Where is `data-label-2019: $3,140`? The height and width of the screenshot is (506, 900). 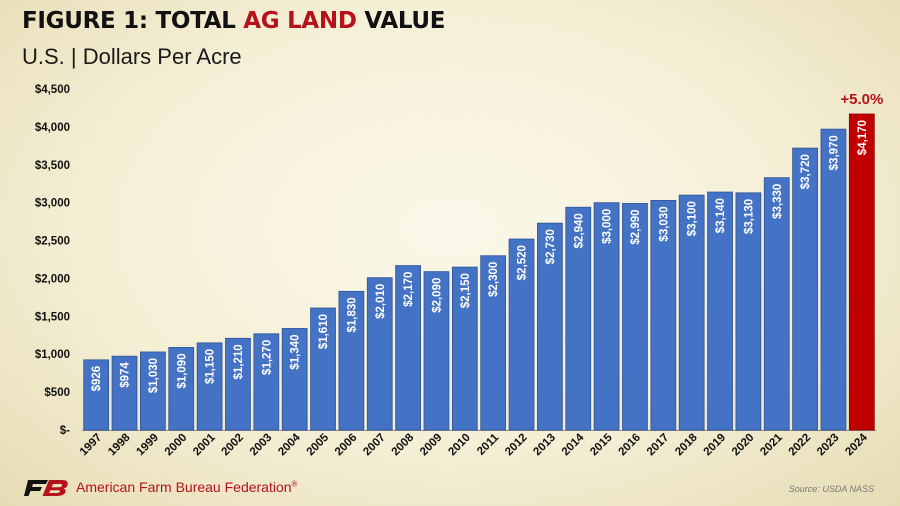
data-label-2019: $3,140 is located at coordinates (721, 215).